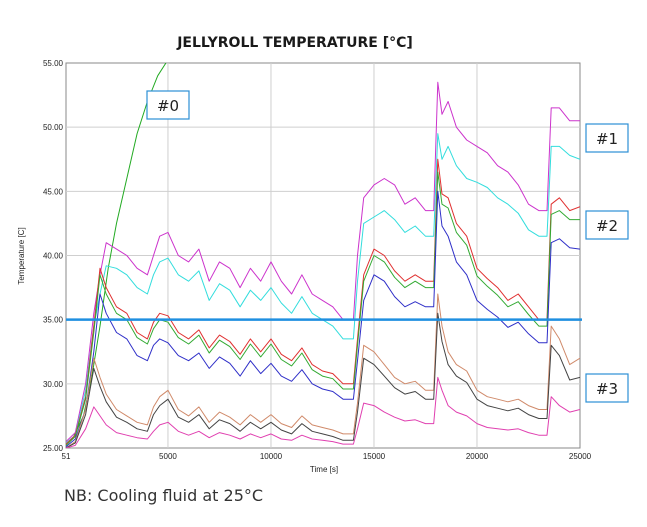 Image resolution: width=647 pixels, height=527 pixels. Describe the element at coordinates (477, 456) in the screenshot. I see `x-tick-label: 20000` at that location.